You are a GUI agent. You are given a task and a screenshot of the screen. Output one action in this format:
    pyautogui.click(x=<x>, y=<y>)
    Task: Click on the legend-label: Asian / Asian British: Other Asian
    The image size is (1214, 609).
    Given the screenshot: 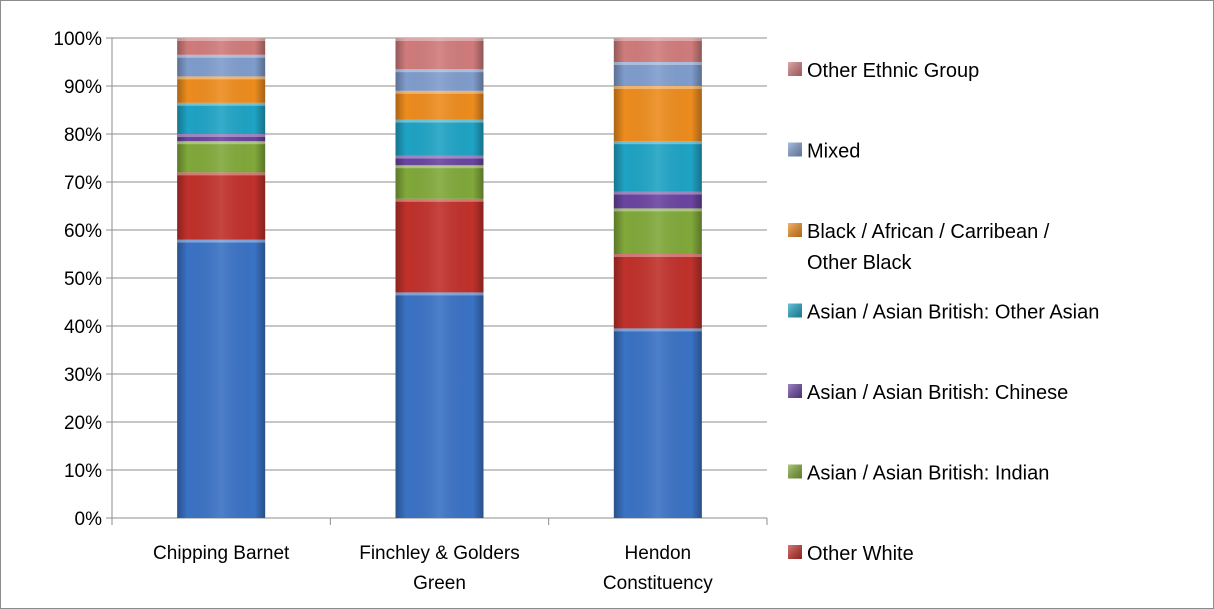 What is the action you would take?
    pyautogui.click(x=953, y=313)
    